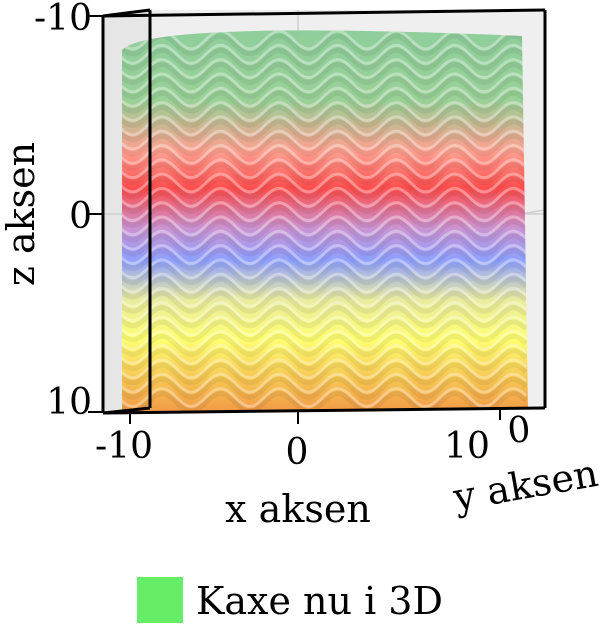 The height and width of the screenshot is (624, 611). Describe the element at coordinates (63, 19) in the screenshot. I see `z-tick-label: -10` at that location.